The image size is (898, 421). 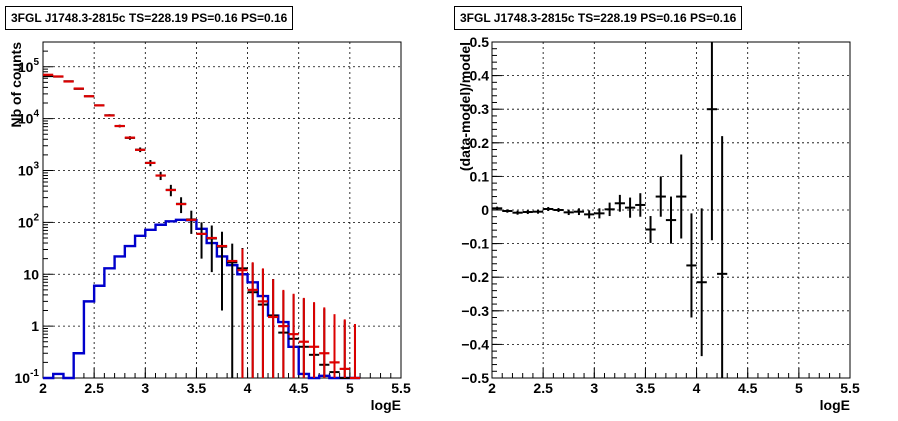 What do you see at coordinates (480, 176) in the screenshot?
I see `y-tick-label: 0.1` at bounding box center [480, 176].